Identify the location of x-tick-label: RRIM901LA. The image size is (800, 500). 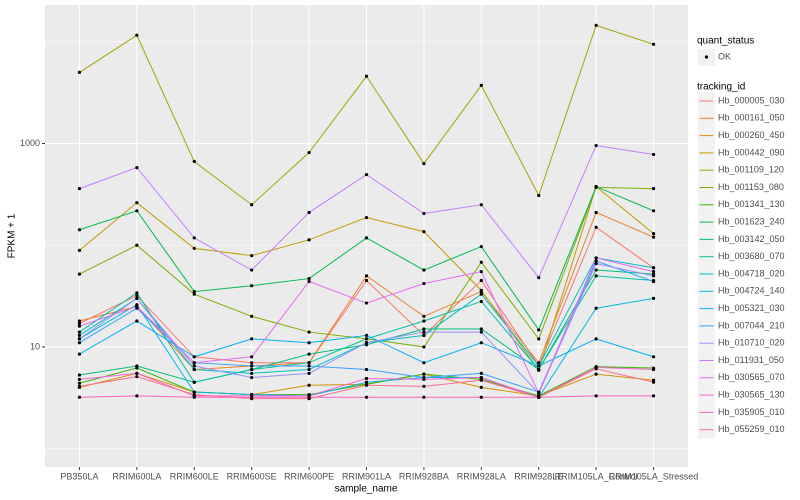
(366, 476).